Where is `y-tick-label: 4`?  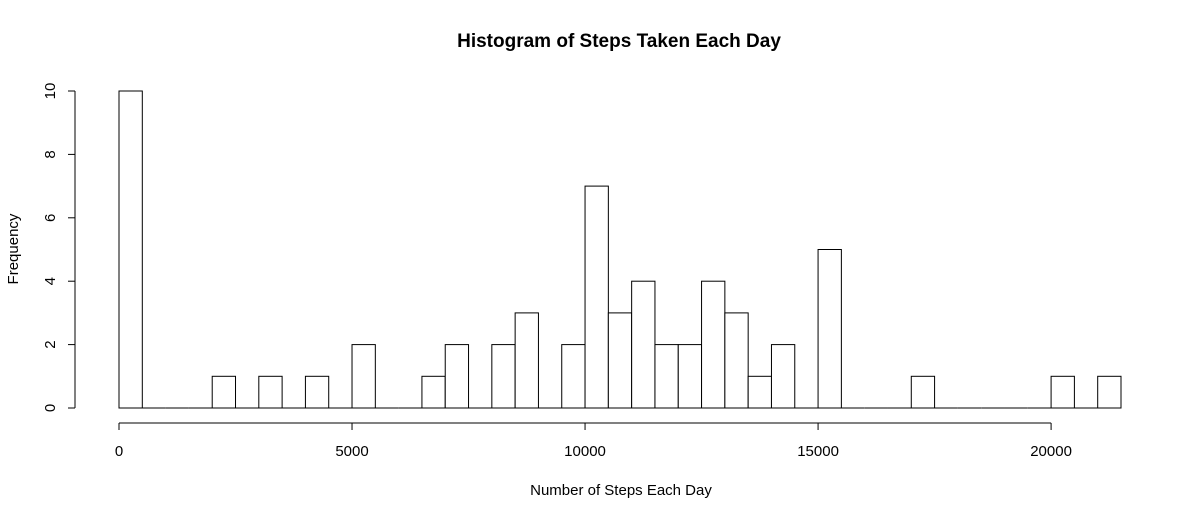
y-tick-label: 4 is located at coordinates (50, 281).